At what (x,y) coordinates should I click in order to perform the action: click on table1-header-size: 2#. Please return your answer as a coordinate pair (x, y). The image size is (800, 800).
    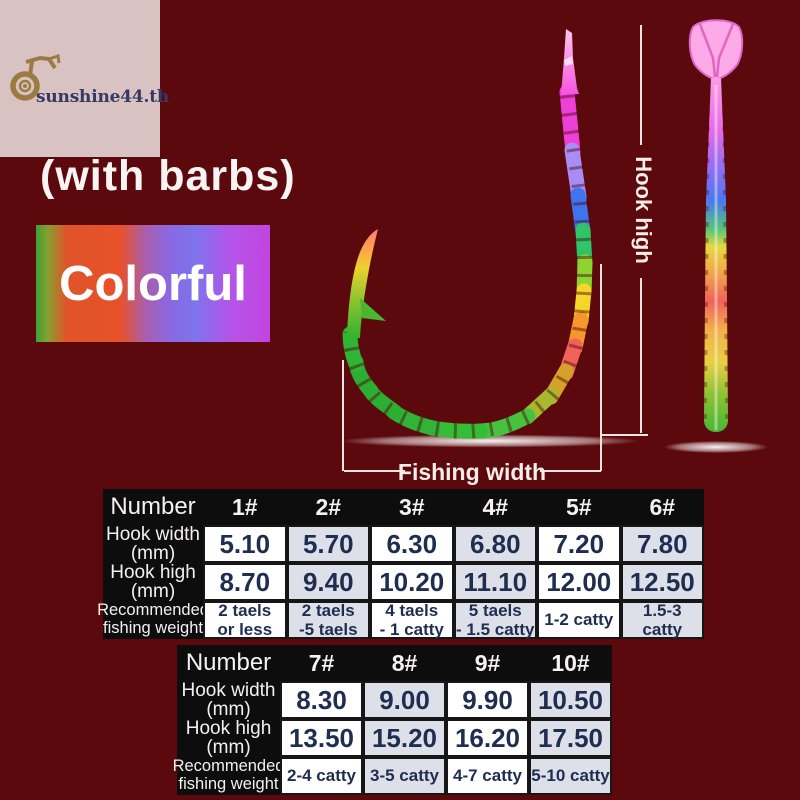
    Looking at the image, I should click on (328, 507).